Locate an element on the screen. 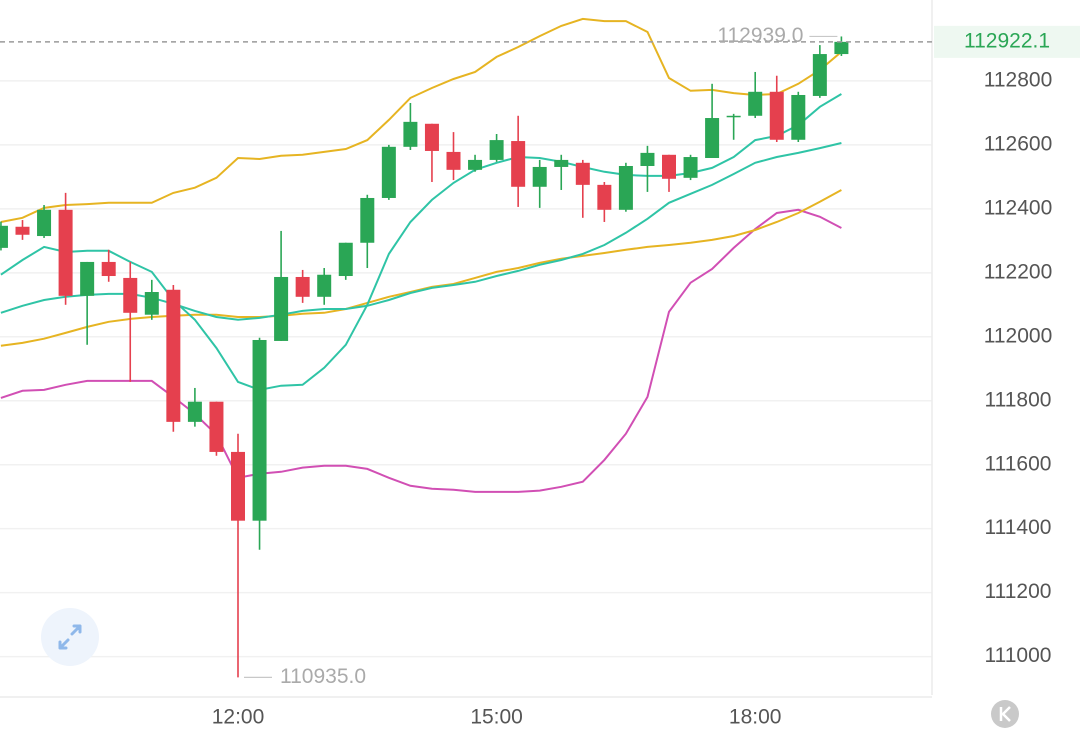 The width and height of the screenshot is (1080, 730). expand-icon is located at coordinates (70, 637).